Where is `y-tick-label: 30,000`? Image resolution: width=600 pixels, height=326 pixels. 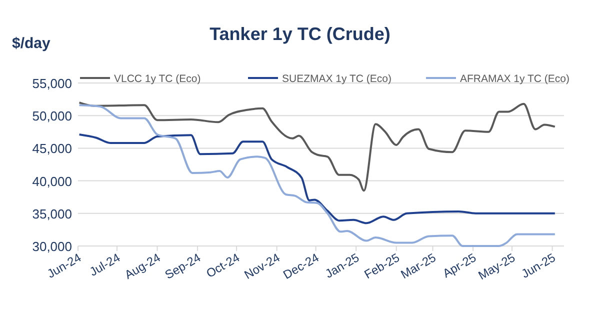
y-tick-label: 30,000 is located at coordinates (52, 246).